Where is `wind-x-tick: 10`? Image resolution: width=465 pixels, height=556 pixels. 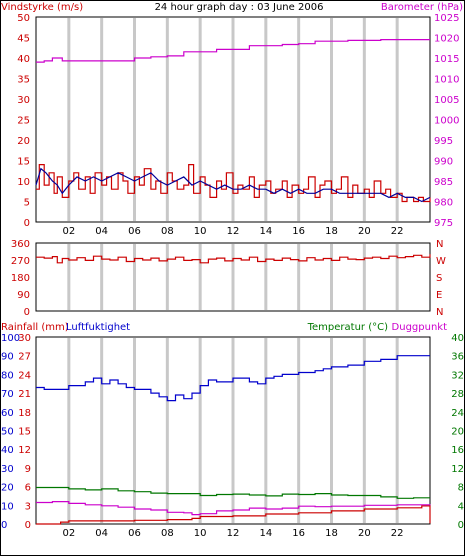
wind-x-tick: 10 is located at coordinates (200, 231).